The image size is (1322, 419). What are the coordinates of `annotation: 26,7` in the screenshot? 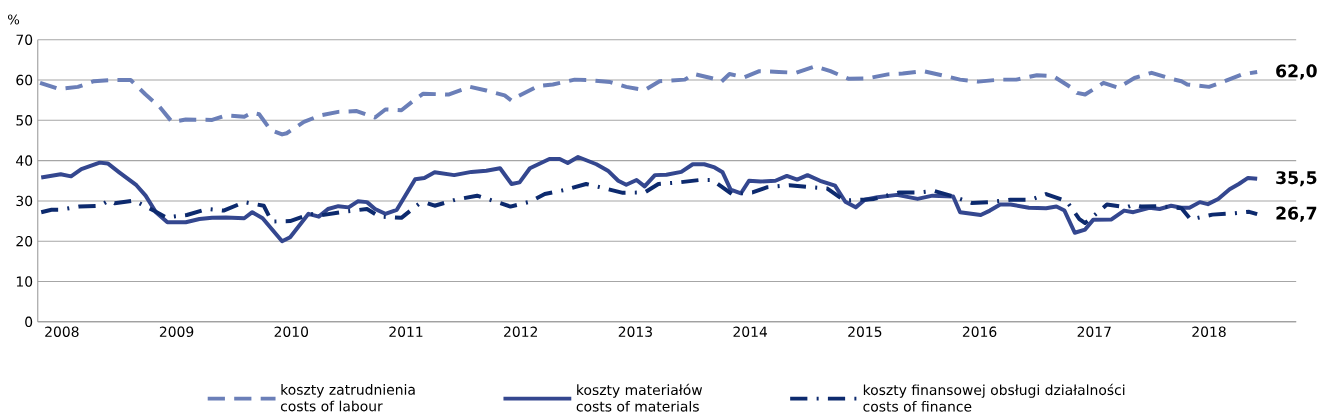 It's located at (1296, 214).